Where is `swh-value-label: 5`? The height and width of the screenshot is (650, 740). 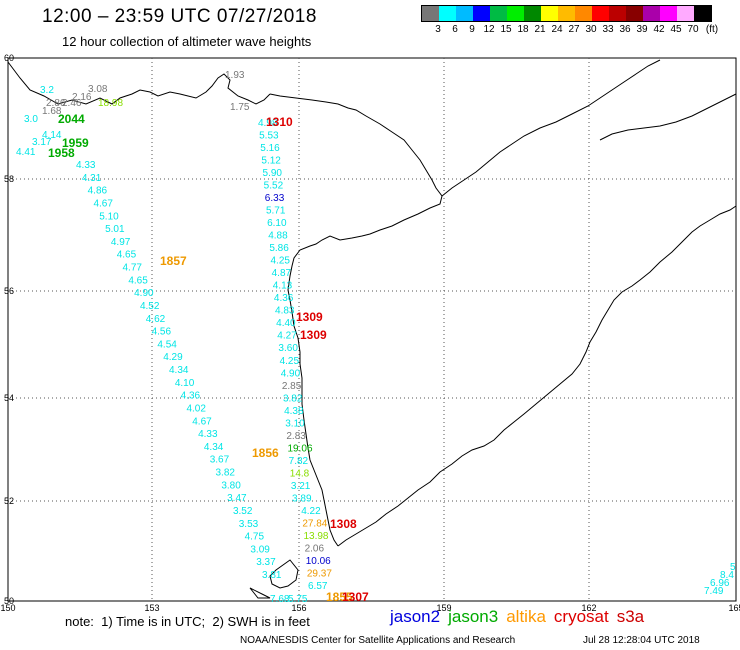 swh-value-label: 5 is located at coordinates (733, 567).